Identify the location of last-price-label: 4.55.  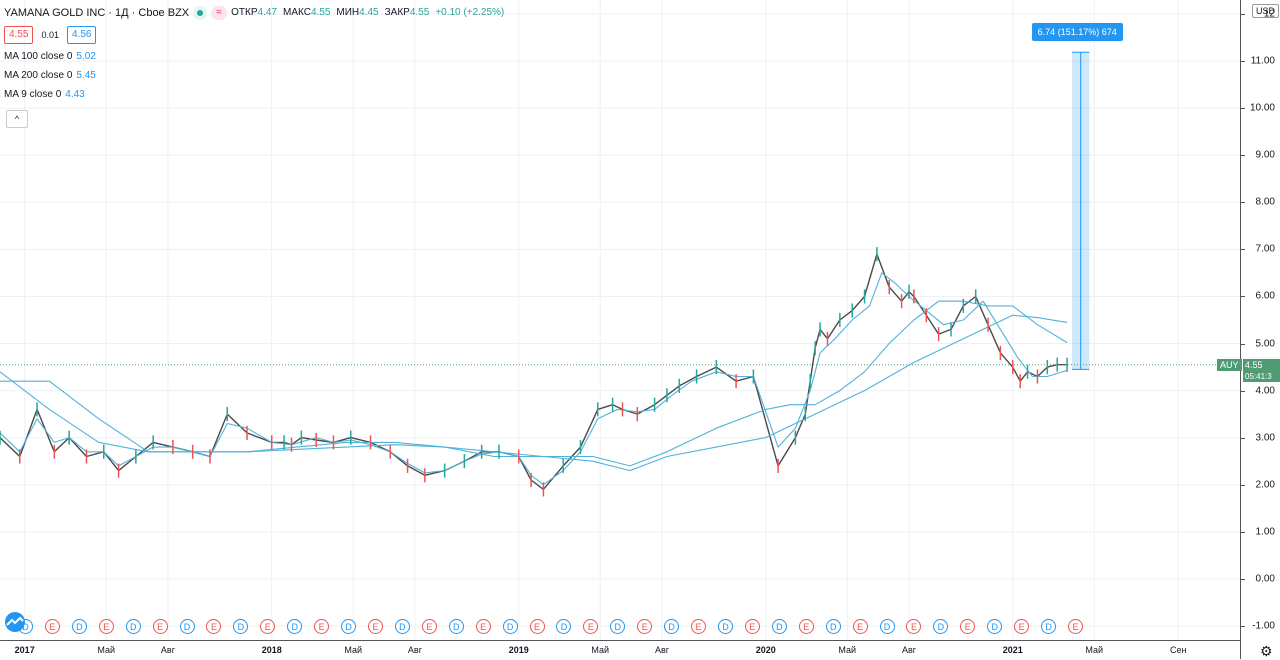
(1261, 364).